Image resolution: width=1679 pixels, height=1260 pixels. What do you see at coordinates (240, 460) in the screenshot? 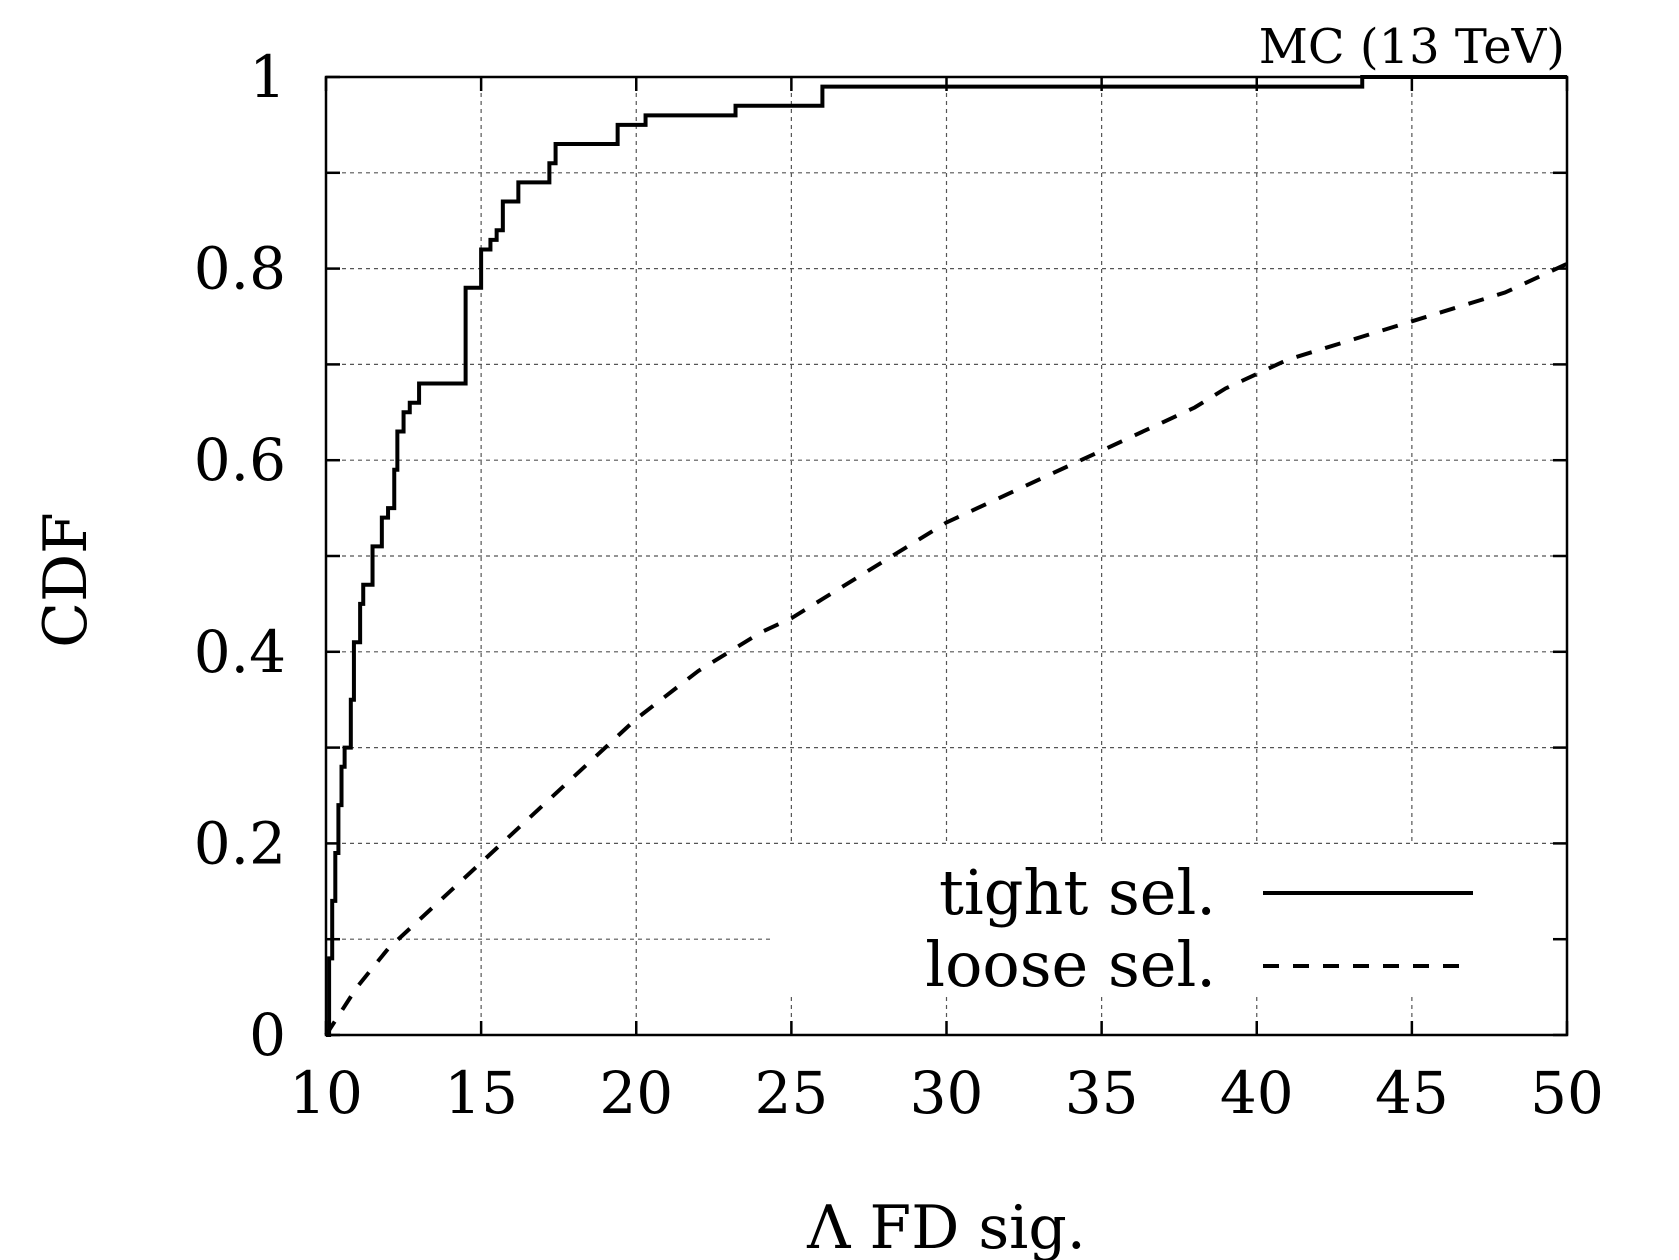
I see `y-tick-label: 0.6` at bounding box center [240, 460].